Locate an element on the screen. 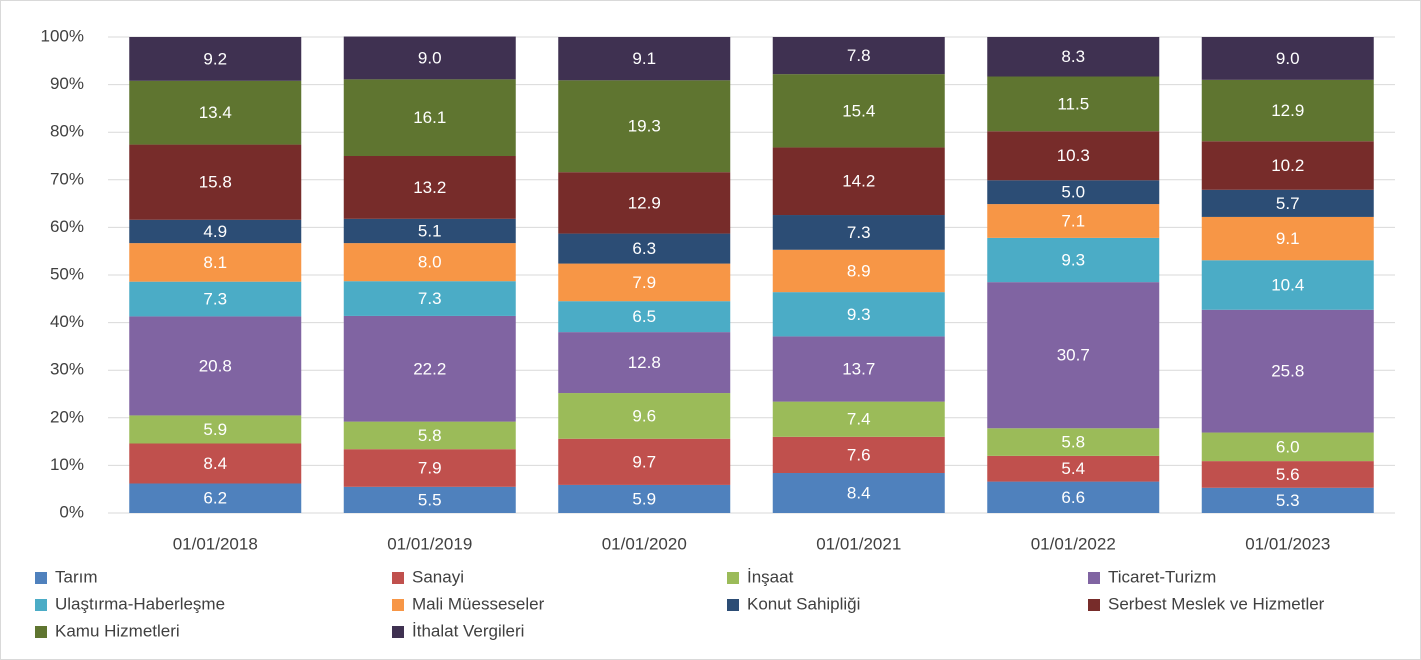  data-label: 6.2 is located at coordinates (215, 498).